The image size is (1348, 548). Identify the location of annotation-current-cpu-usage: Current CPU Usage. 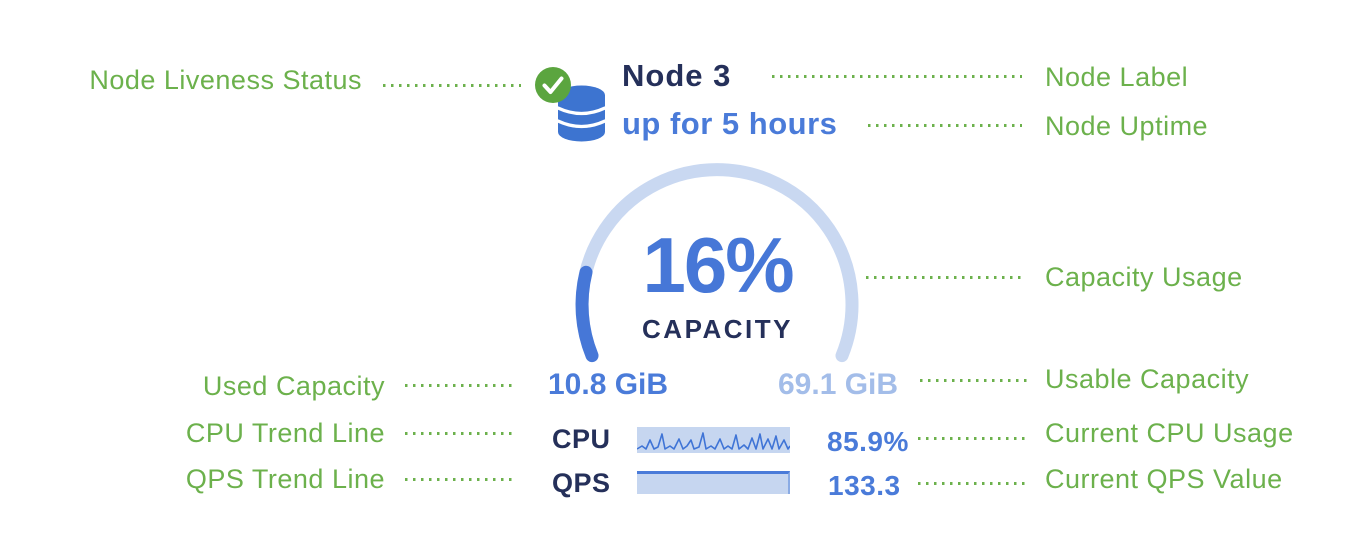
(1169, 433).